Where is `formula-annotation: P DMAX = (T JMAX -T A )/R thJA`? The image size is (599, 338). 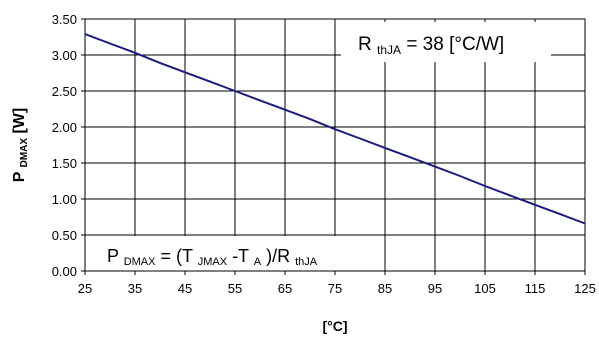 formula-annotation: P DMAX = (T JMAX -T A )/R thJA is located at coordinates (212, 257).